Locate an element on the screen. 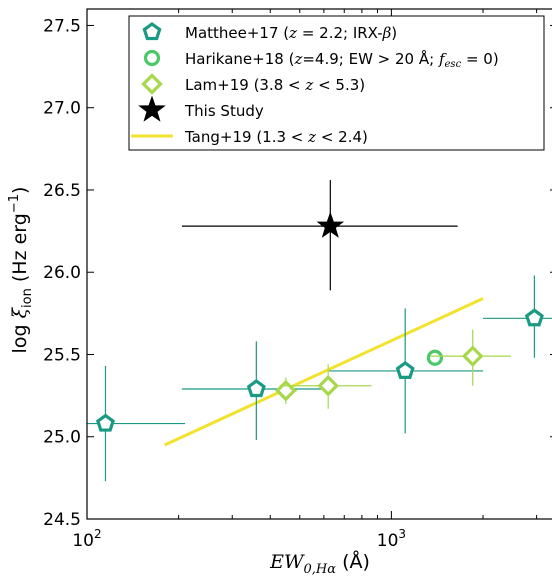  legend-entry-1: Harikane+18 (z=4.9; EW > 20 Å; fesc = 0) is located at coordinates (321, 59).